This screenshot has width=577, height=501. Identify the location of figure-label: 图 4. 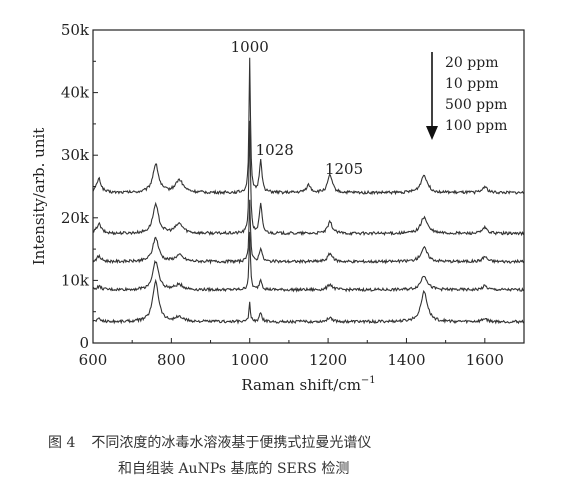
(62, 443).